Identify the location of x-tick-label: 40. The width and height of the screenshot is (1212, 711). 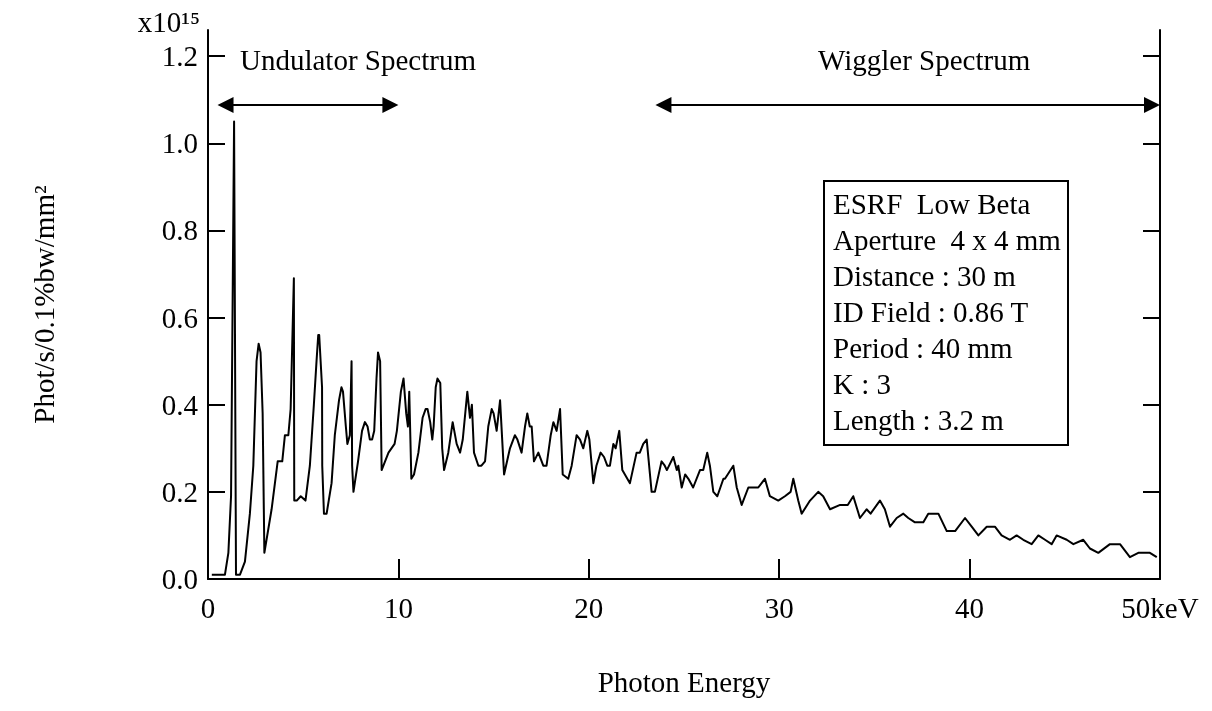
(970, 607).